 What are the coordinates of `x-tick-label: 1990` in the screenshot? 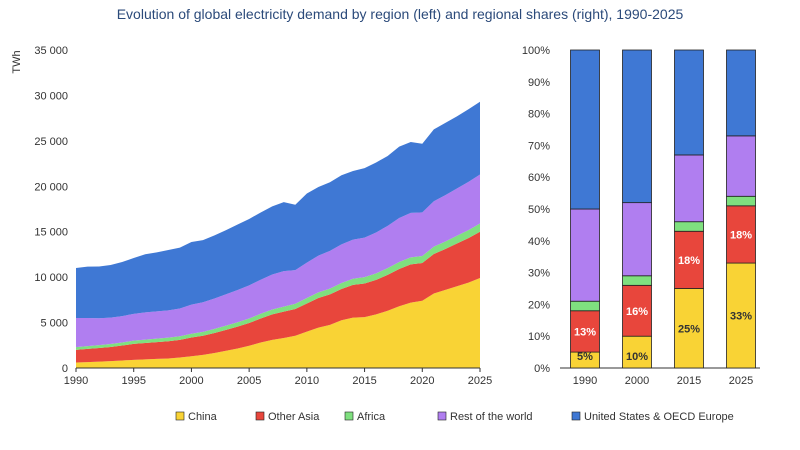 It's located at (76, 381).